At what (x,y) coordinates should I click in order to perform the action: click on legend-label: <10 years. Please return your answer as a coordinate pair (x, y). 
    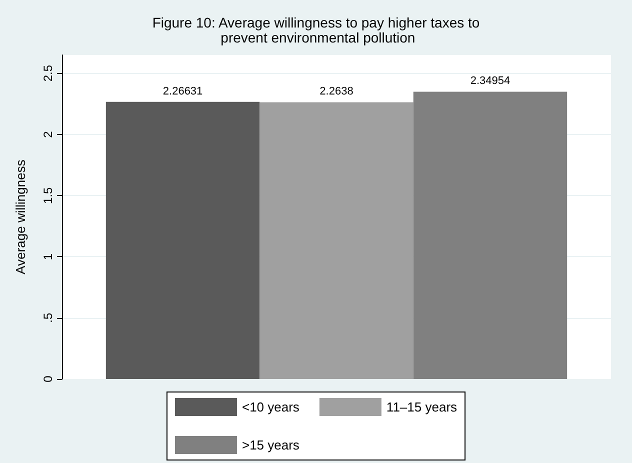
    Looking at the image, I should click on (271, 407).